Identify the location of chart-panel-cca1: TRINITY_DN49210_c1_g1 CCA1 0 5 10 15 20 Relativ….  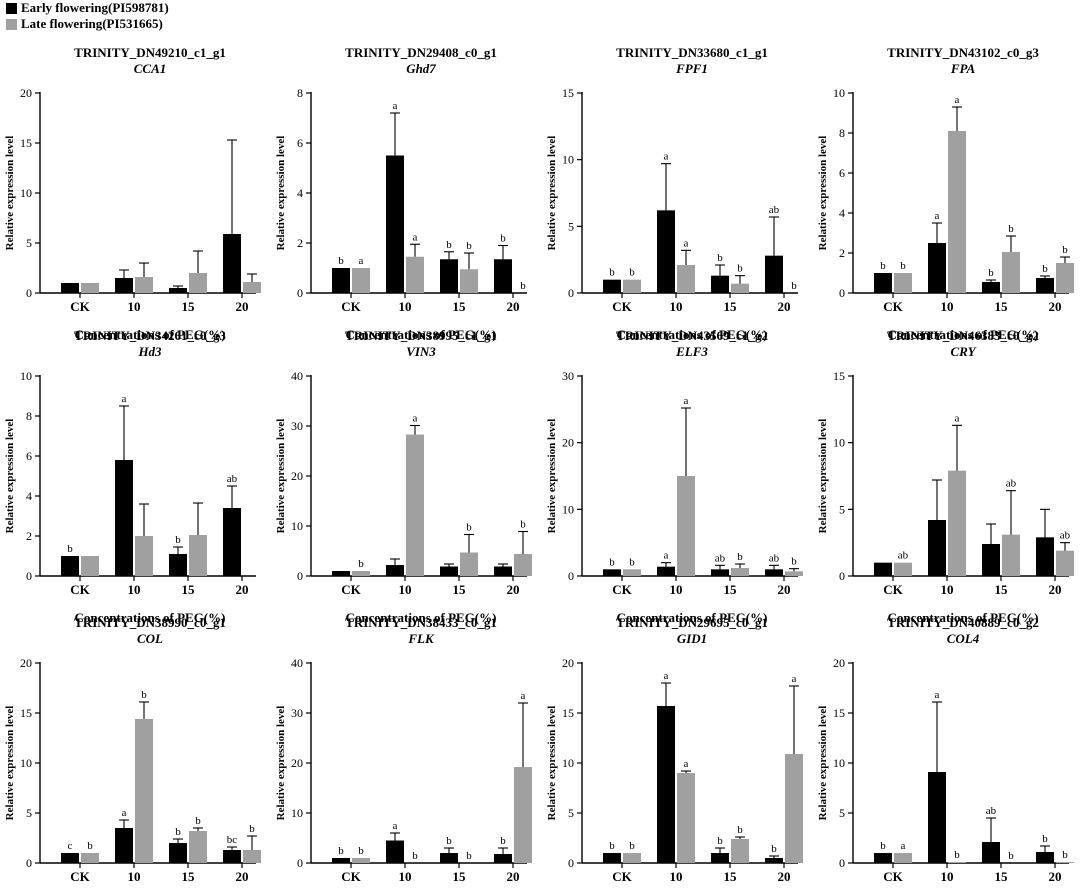
(135, 188).